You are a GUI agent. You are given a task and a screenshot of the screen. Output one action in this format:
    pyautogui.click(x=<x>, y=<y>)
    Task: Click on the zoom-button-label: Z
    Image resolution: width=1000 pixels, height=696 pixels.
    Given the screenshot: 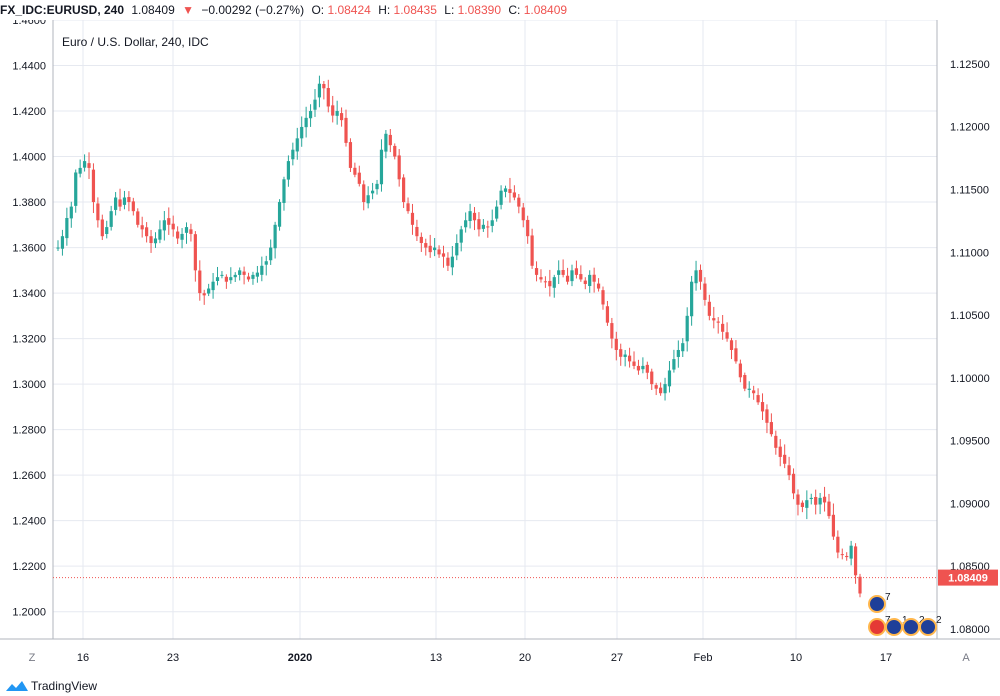 What is the action you would take?
    pyautogui.click(x=32, y=658)
    